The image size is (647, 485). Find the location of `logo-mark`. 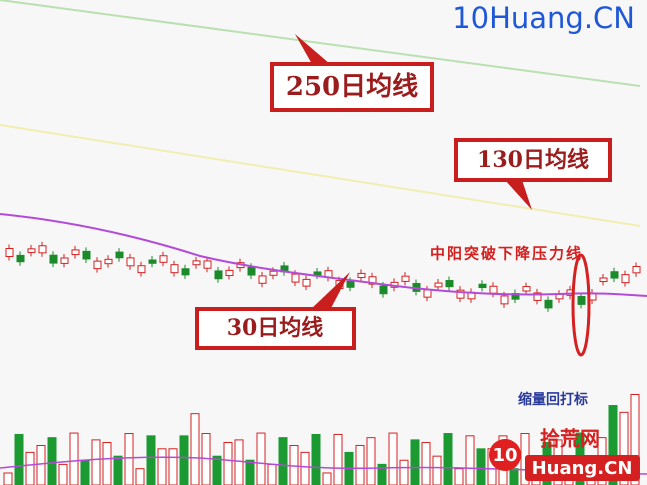

logo-mark is located at coordinates (505, 455).